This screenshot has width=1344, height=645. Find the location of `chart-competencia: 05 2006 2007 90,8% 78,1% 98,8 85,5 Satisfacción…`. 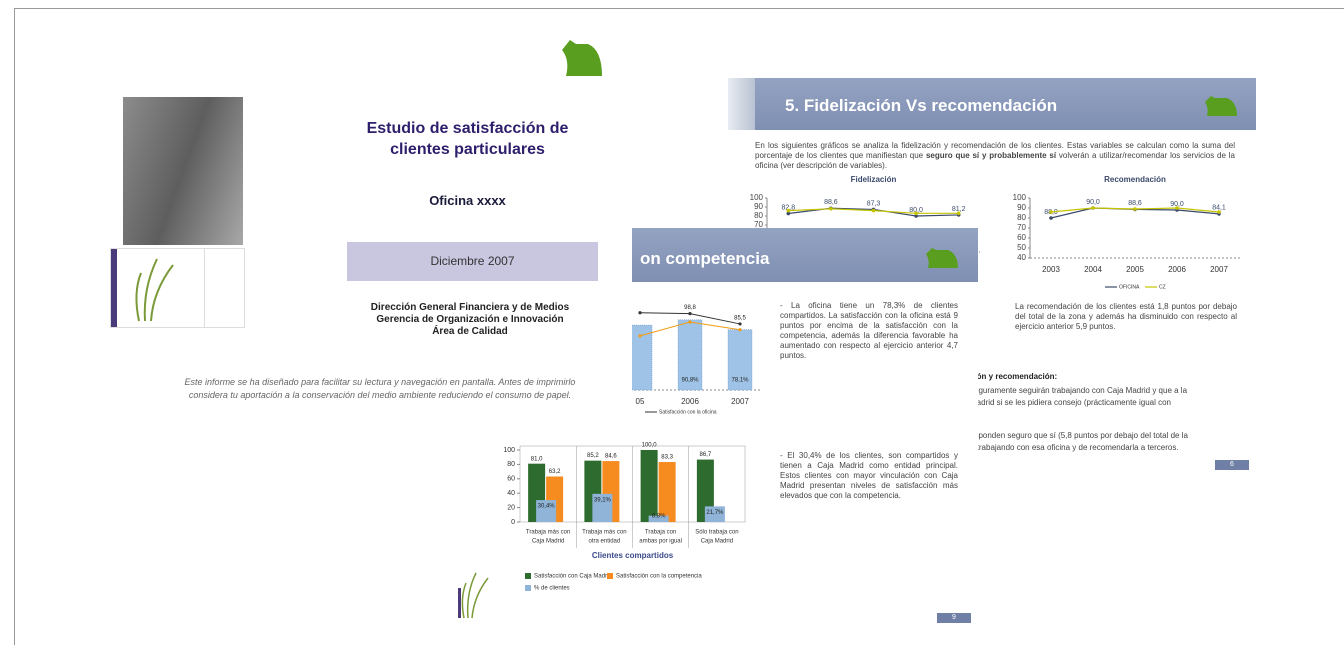

chart-competencia: 05 2006 2007 90,8% 78,1% 98,8 85,5 Satisfacción… is located at coordinates (685, 360).